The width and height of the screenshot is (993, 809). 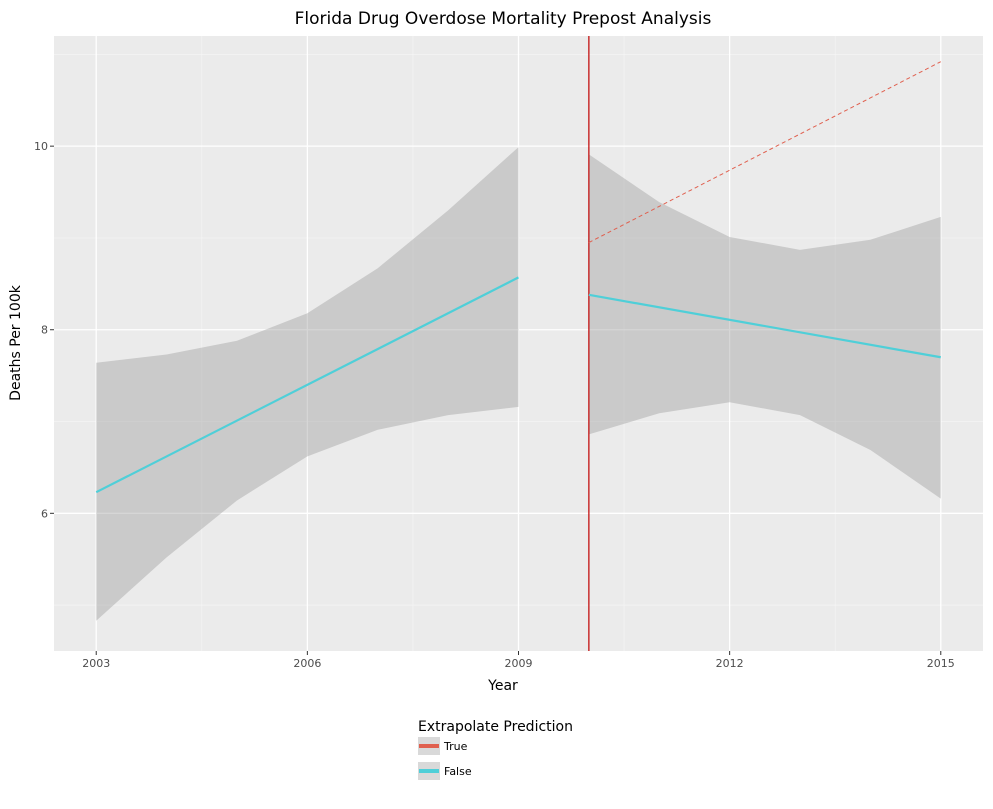 What do you see at coordinates (495, 749) in the screenshot?
I see `legend: Extrapolate Prediction True False` at bounding box center [495, 749].